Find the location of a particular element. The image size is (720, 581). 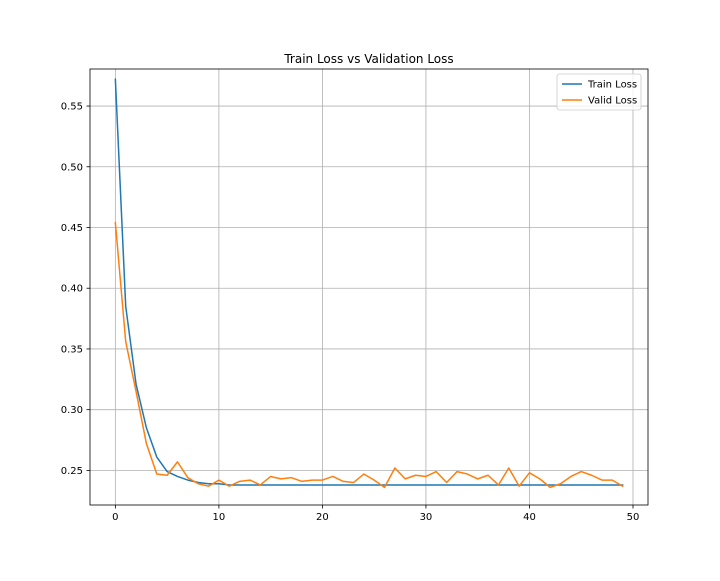

x-tick-label: 30 is located at coordinates (426, 517).